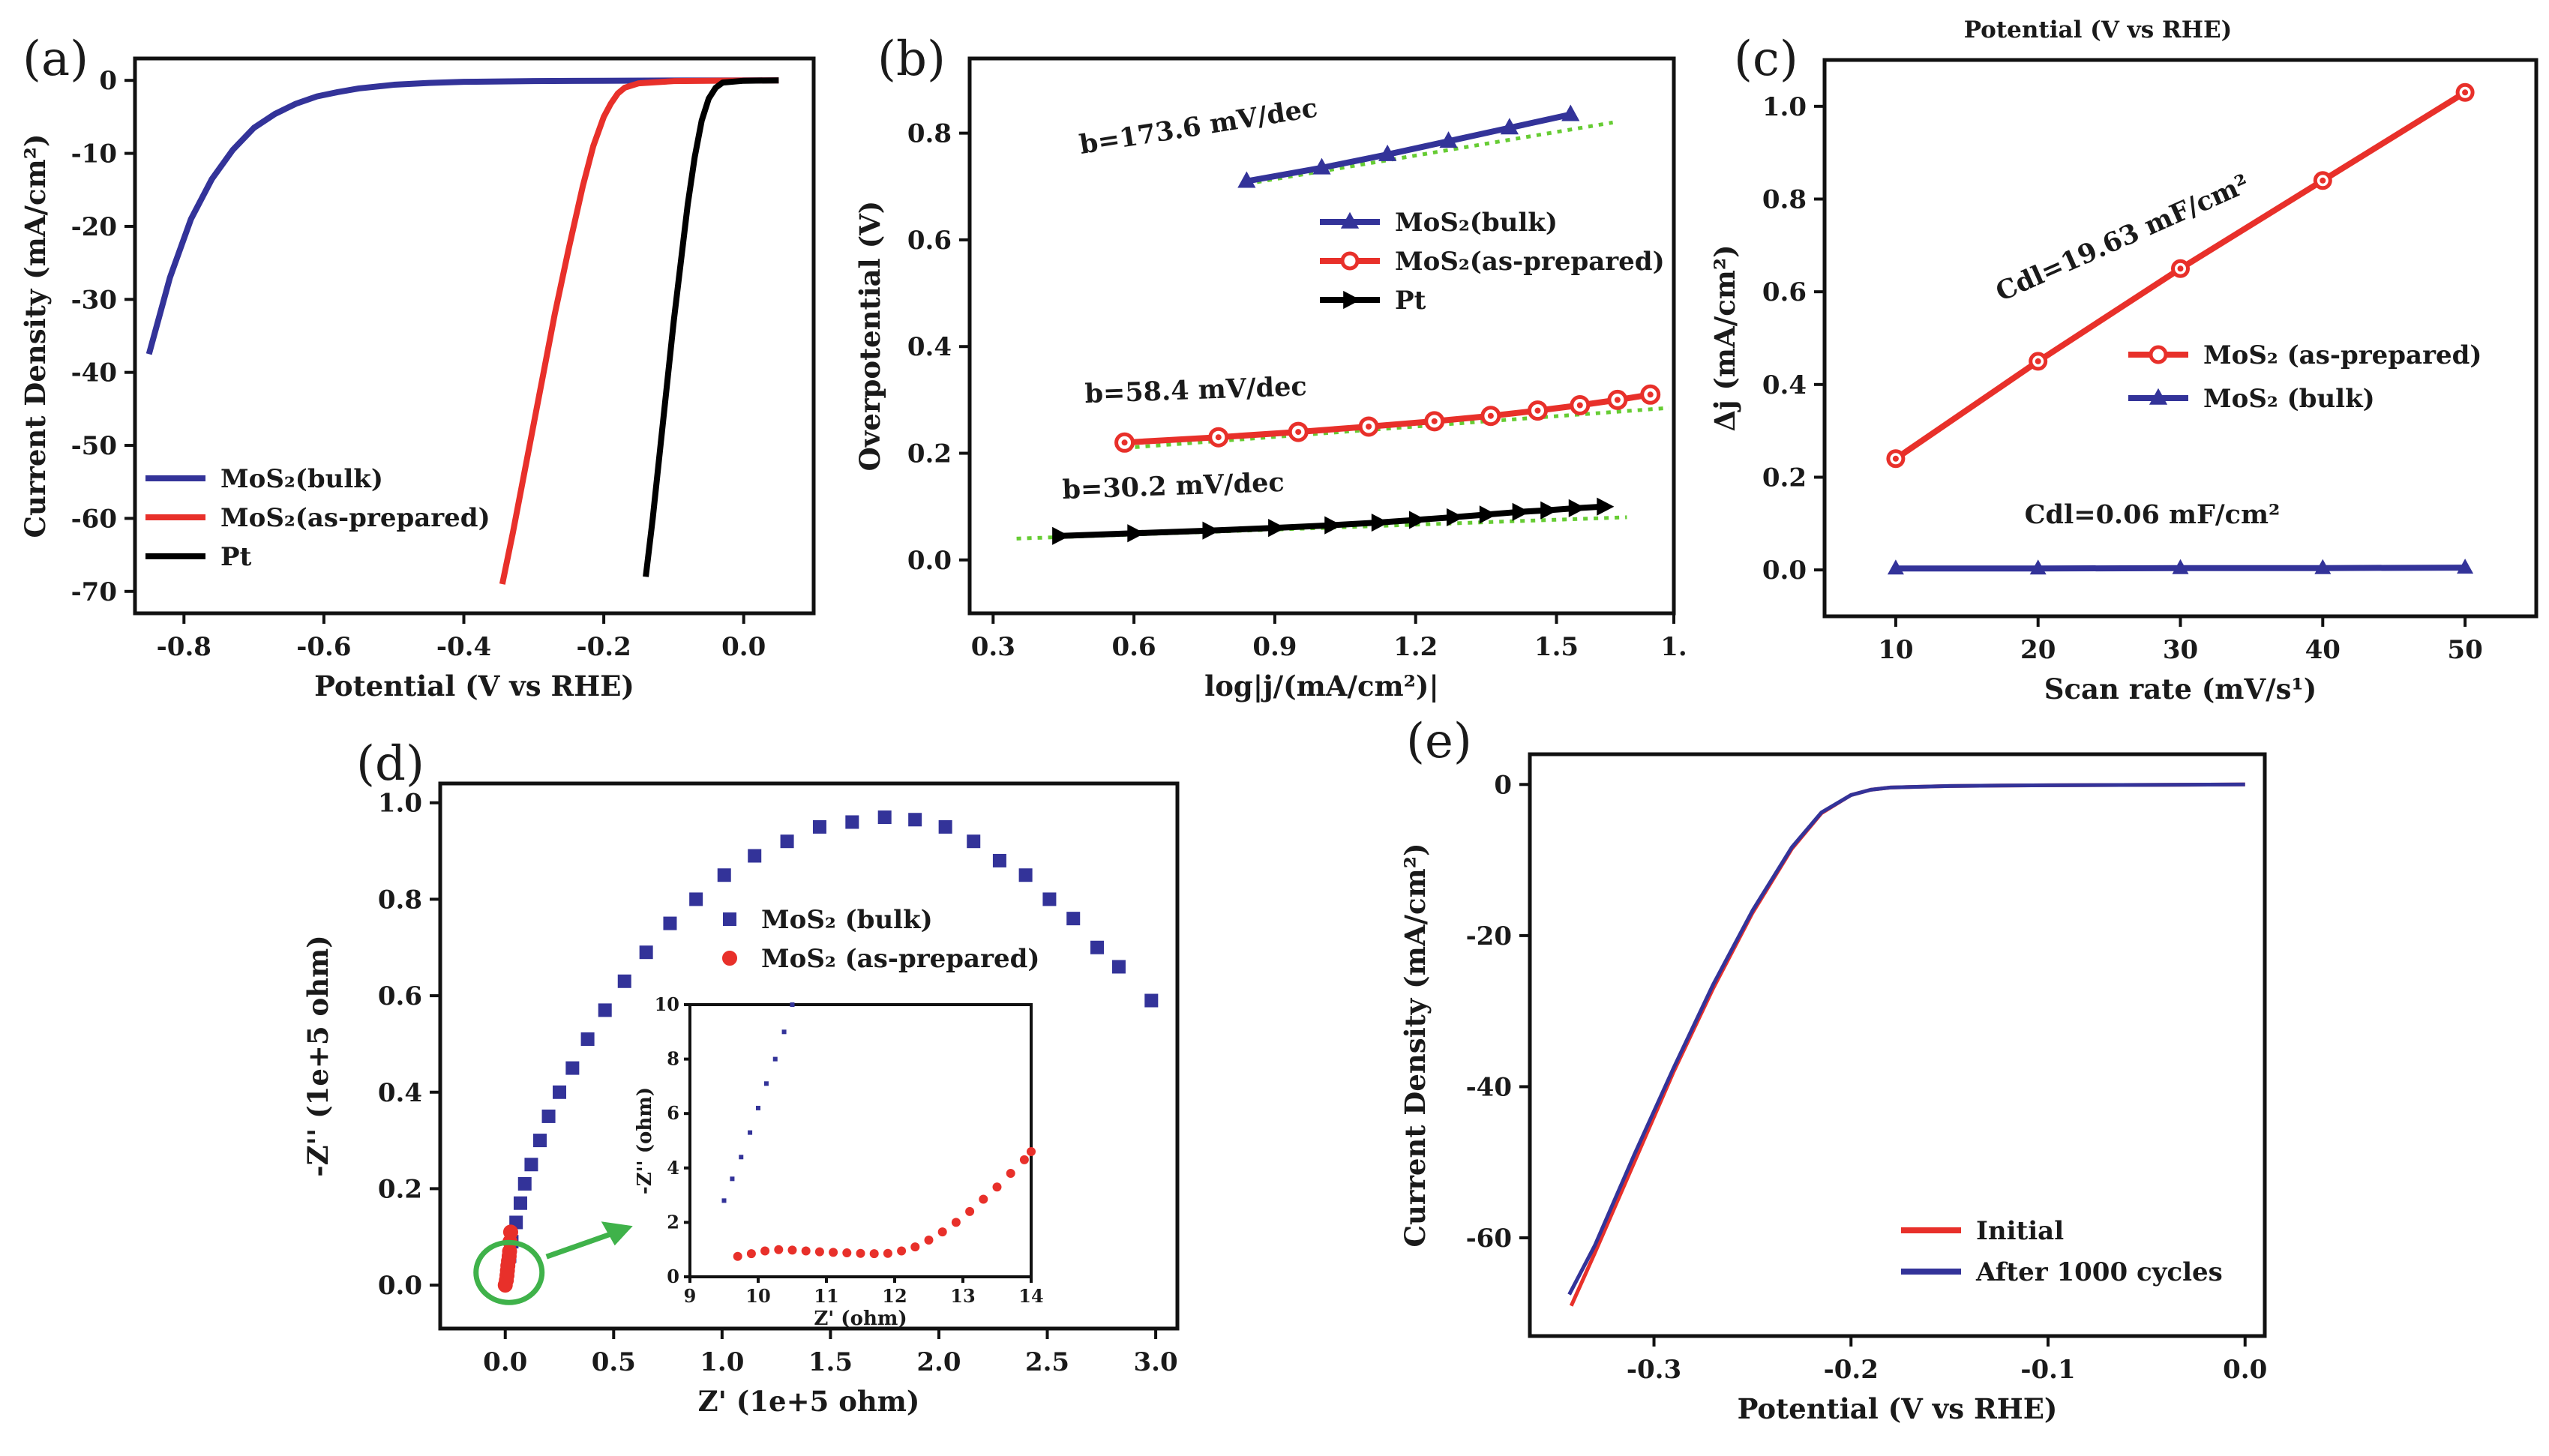 This screenshot has height=1456, width=2549. What do you see at coordinates (2180, 650) in the screenshot?
I see `x-tick-label: 30` at bounding box center [2180, 650].